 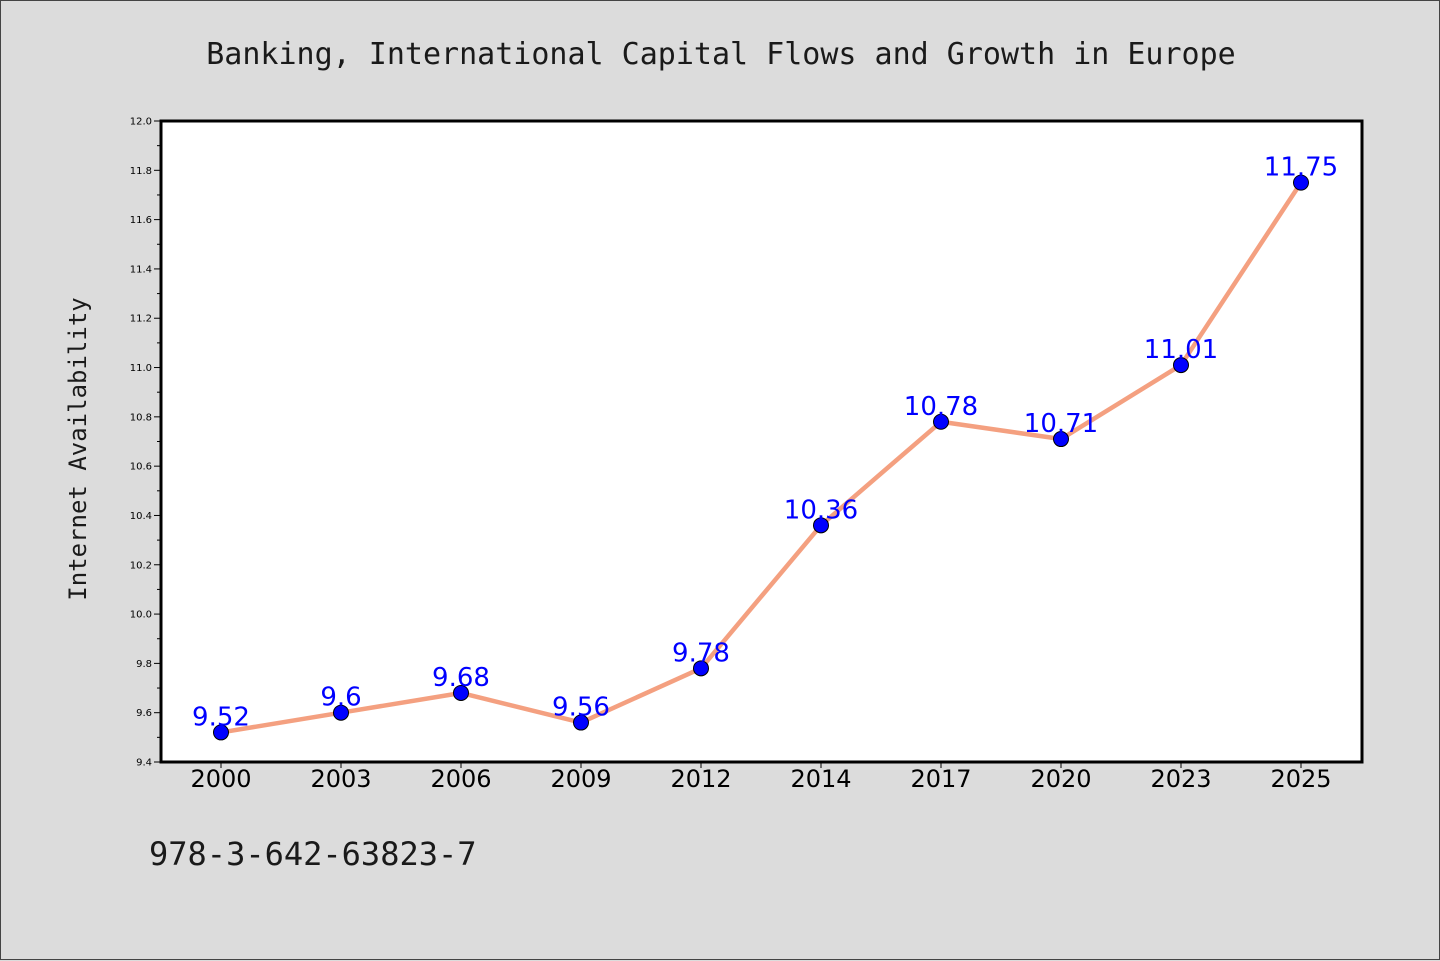 What do you see at coordinates (701, 653) in the screenshot?
I see `data-label: 9.78` at bounding box center [701, 653].